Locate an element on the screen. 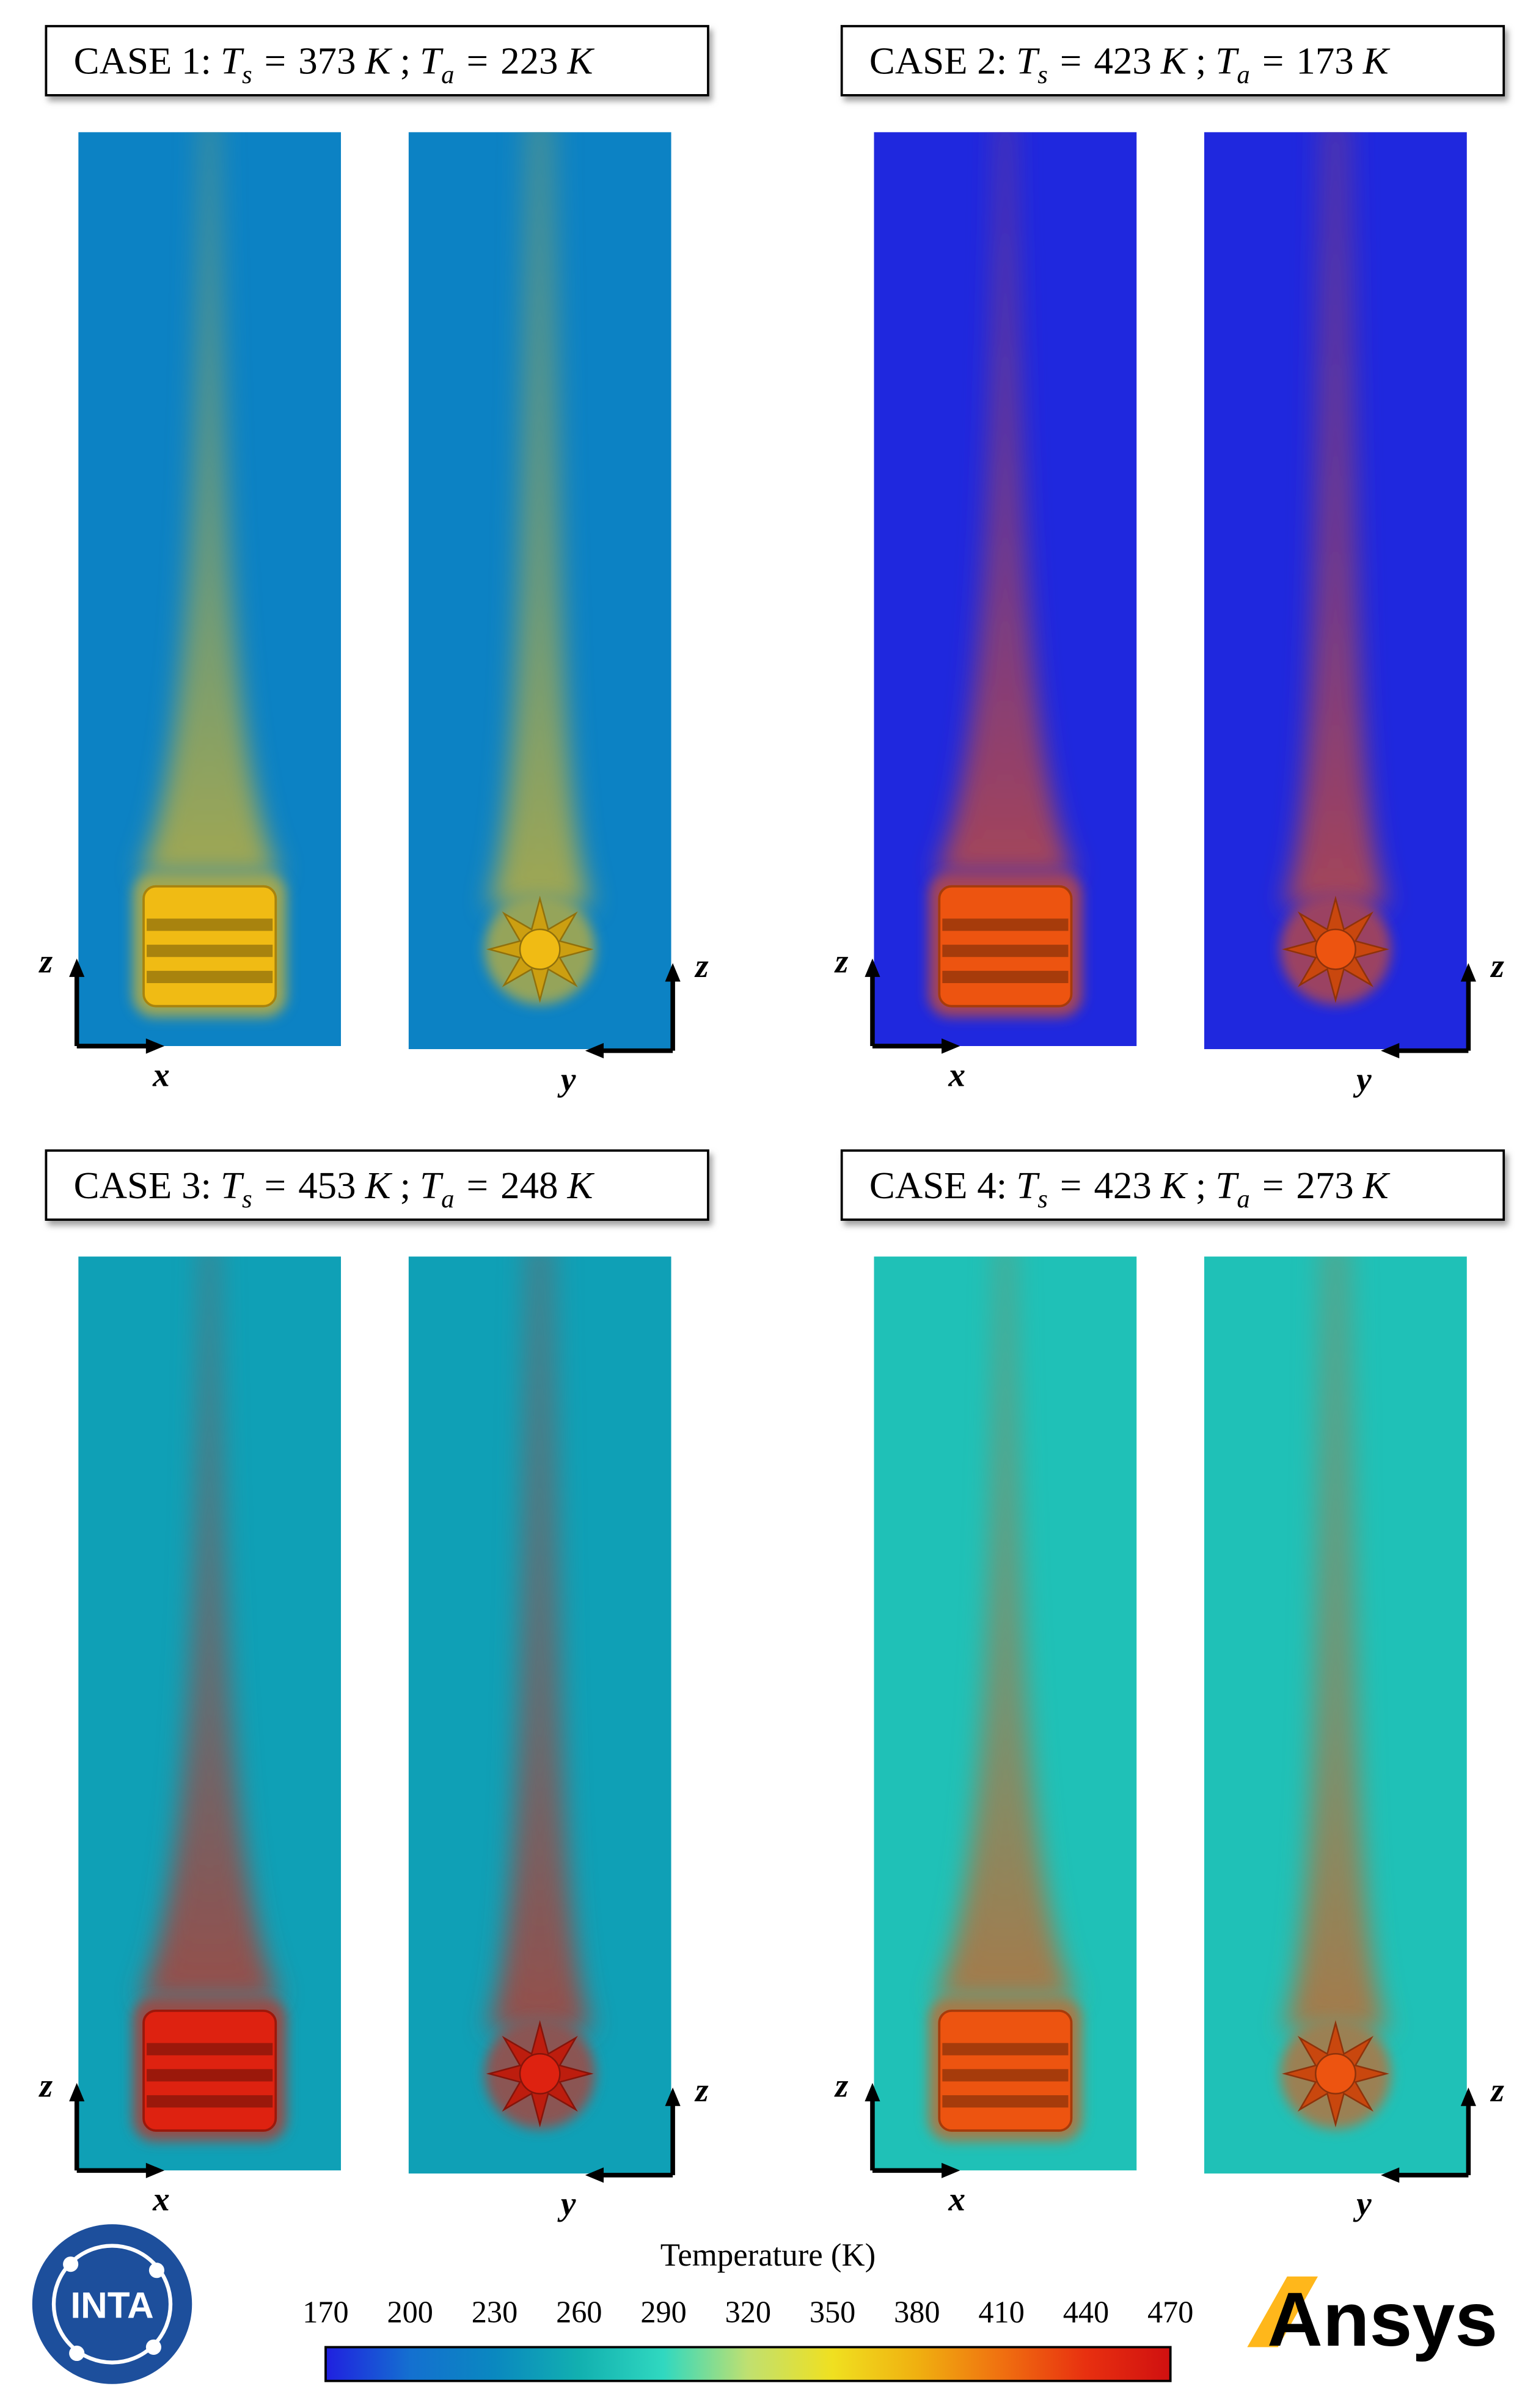  colorbar-tick-label: 350 is located at coordinates (832, 2312).